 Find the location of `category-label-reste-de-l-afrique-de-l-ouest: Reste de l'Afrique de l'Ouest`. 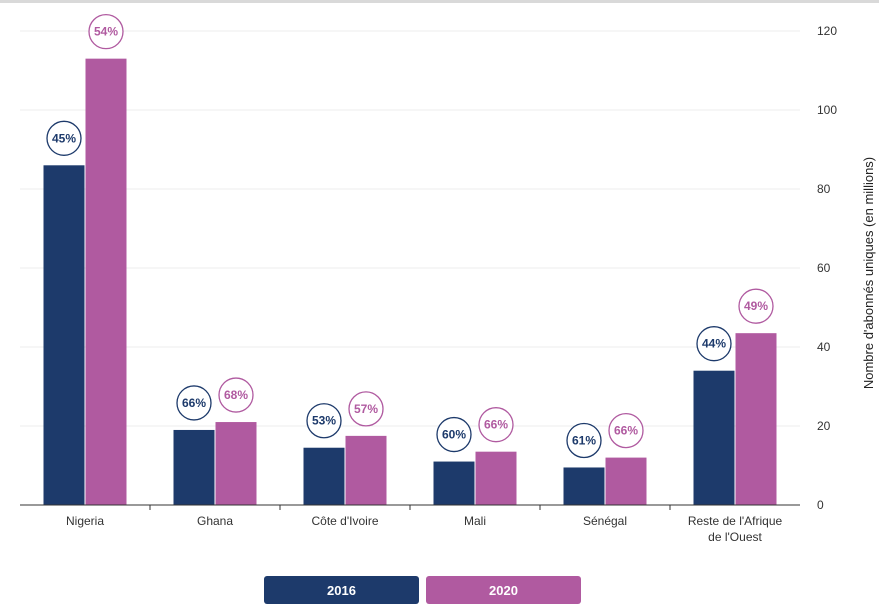

category-label-reste-de-l-afrique-de-l-ouest: Reste de l'Afrique de l'Ouest is located at coordinates (735, 529).